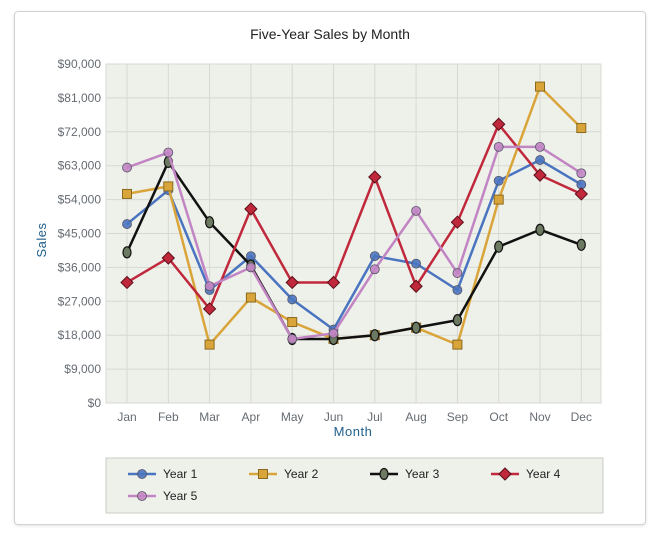 The image size is (672, 535). Describe the element at coordinates (126, 417) in the screenshot. I see `x-tick-label: Jan` at that location.